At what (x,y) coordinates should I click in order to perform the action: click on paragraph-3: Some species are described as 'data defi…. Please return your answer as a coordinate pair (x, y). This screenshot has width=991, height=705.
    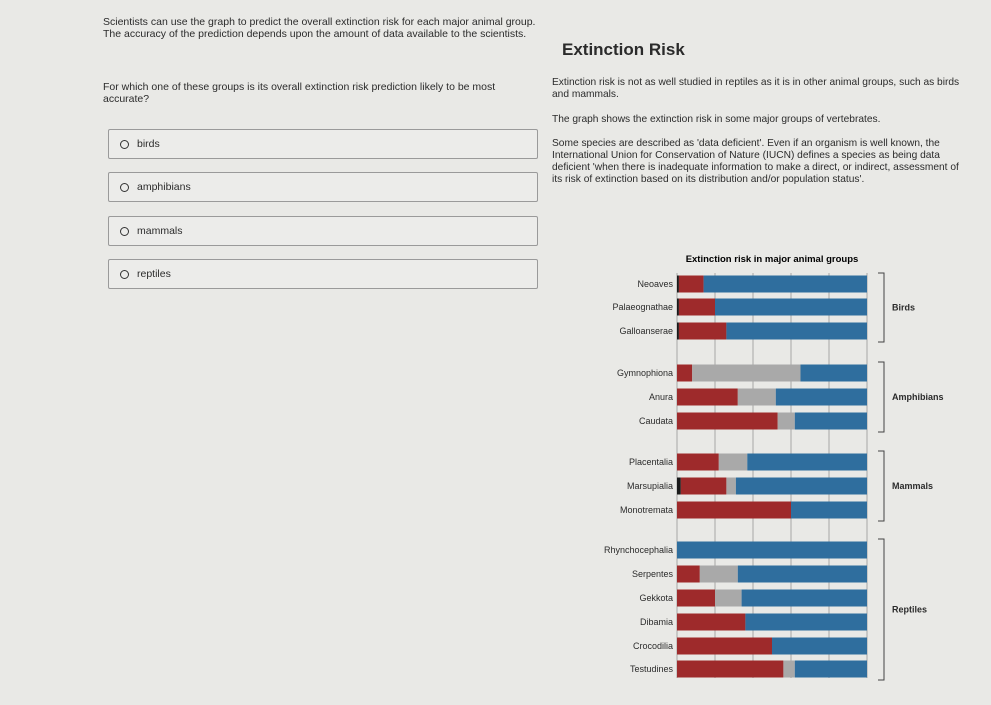
    Looking at the image, I should click on (755, 161).